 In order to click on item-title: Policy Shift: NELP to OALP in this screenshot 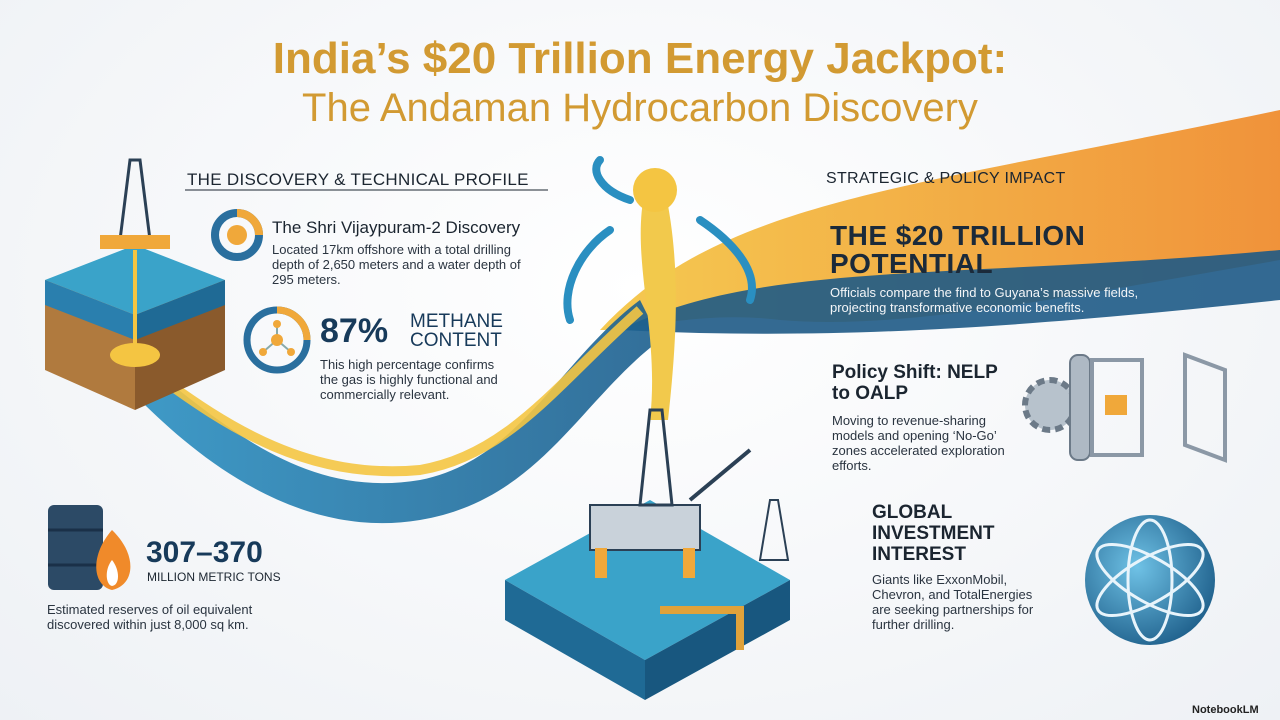, I will do `click(915, 383)`.